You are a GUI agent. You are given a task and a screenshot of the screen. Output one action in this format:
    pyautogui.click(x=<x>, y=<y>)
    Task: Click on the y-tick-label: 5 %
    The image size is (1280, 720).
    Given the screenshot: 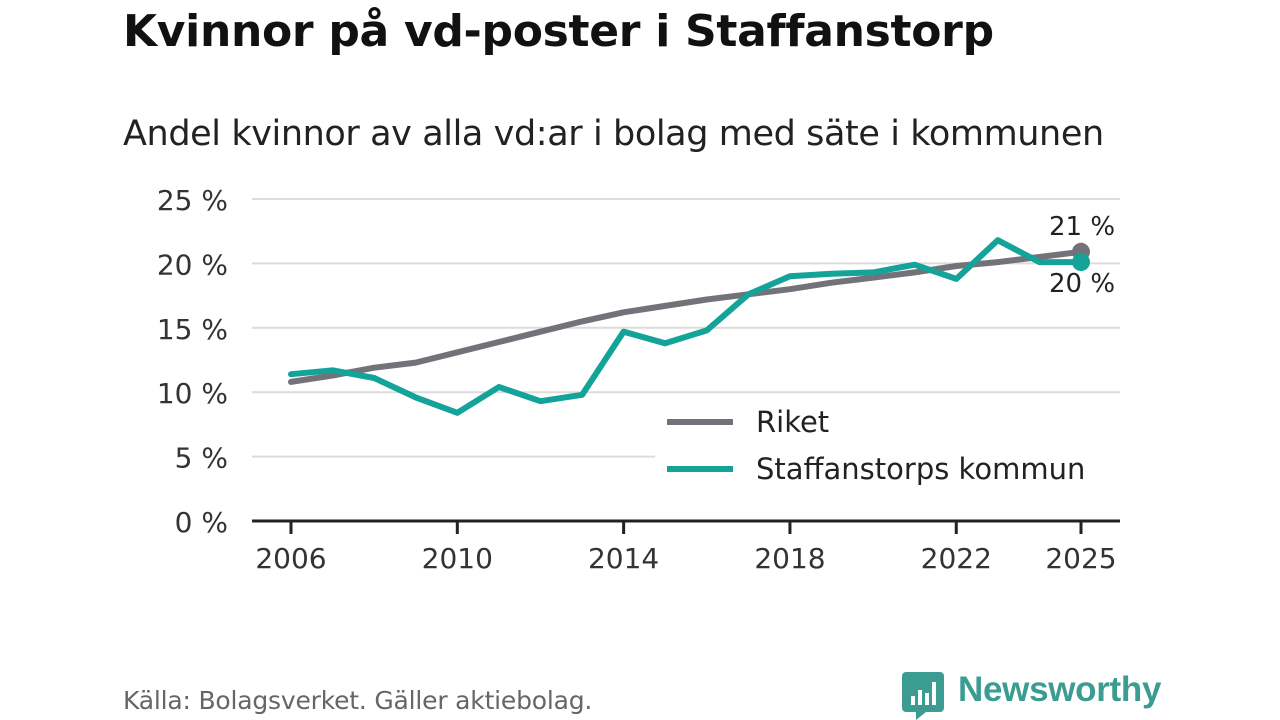 What is the action you would take?
    pyautogui.click(x=201, y=458)
    